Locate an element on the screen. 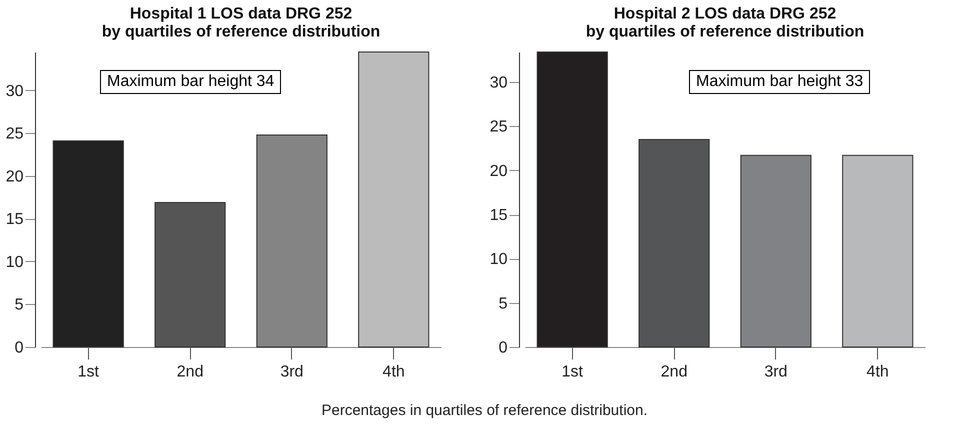  text: Percentages in quartiles of reference distribution. is located at coordinates (484, 410).